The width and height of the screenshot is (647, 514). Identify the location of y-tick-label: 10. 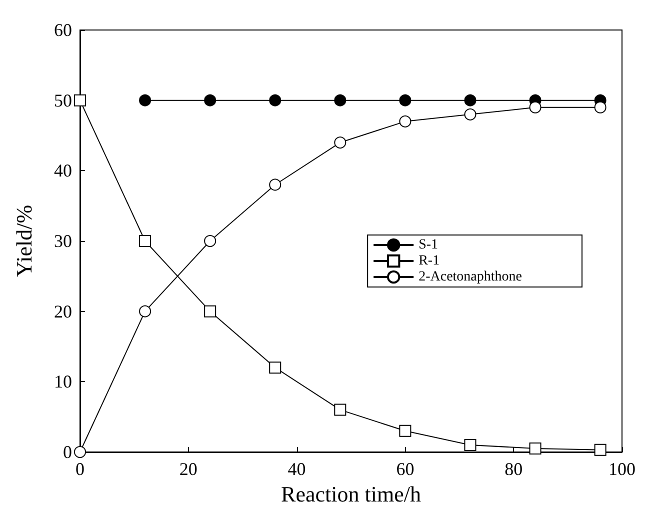
(63, 382).